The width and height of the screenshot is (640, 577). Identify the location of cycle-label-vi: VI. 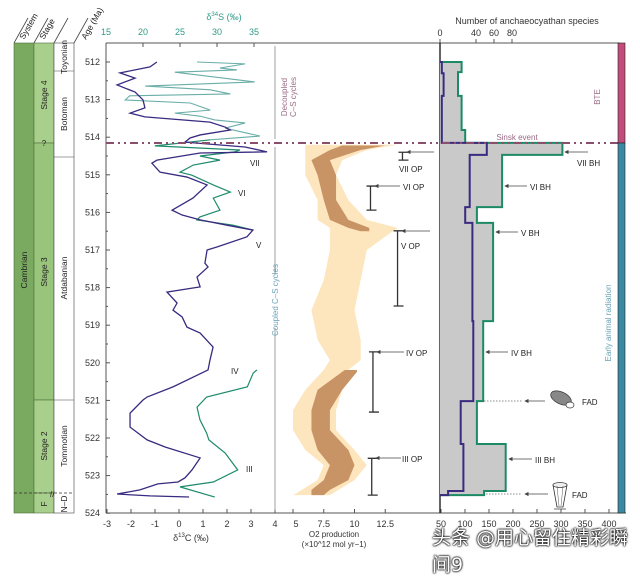
(242, 193).